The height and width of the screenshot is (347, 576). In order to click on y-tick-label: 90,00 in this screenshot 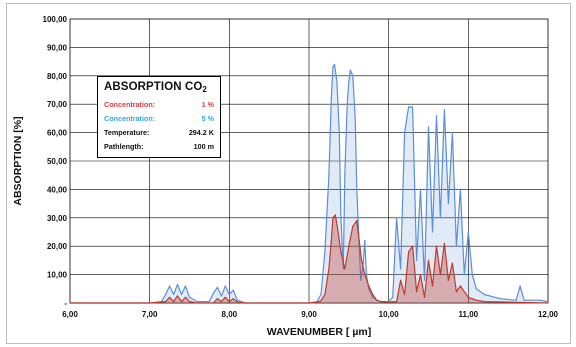, I will do `click(57, 47)`.